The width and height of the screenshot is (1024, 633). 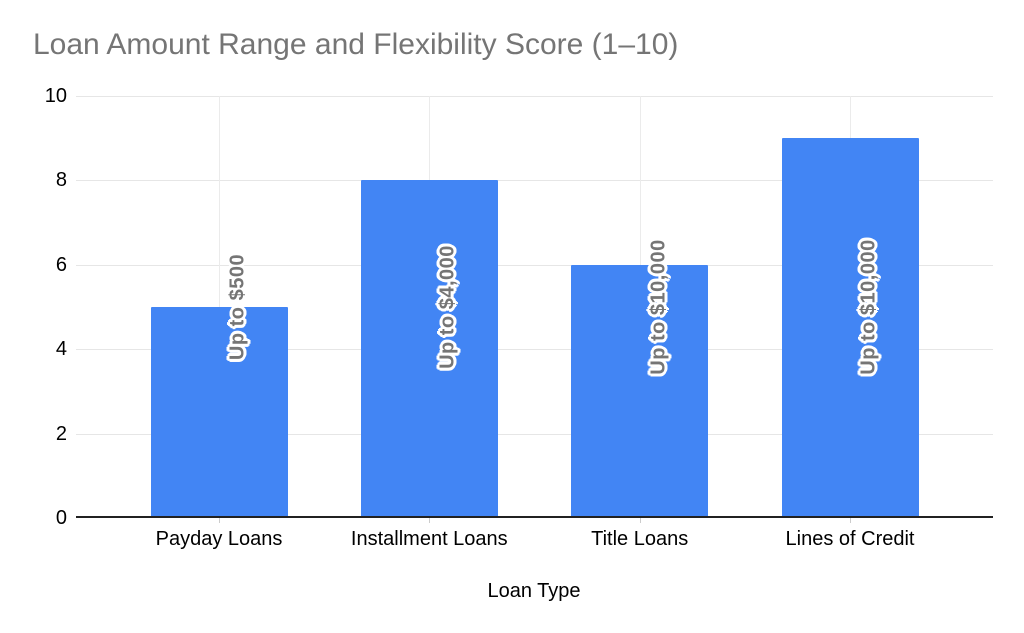 I want to click on y-tick-label: 4, so click(x=61, y=349).